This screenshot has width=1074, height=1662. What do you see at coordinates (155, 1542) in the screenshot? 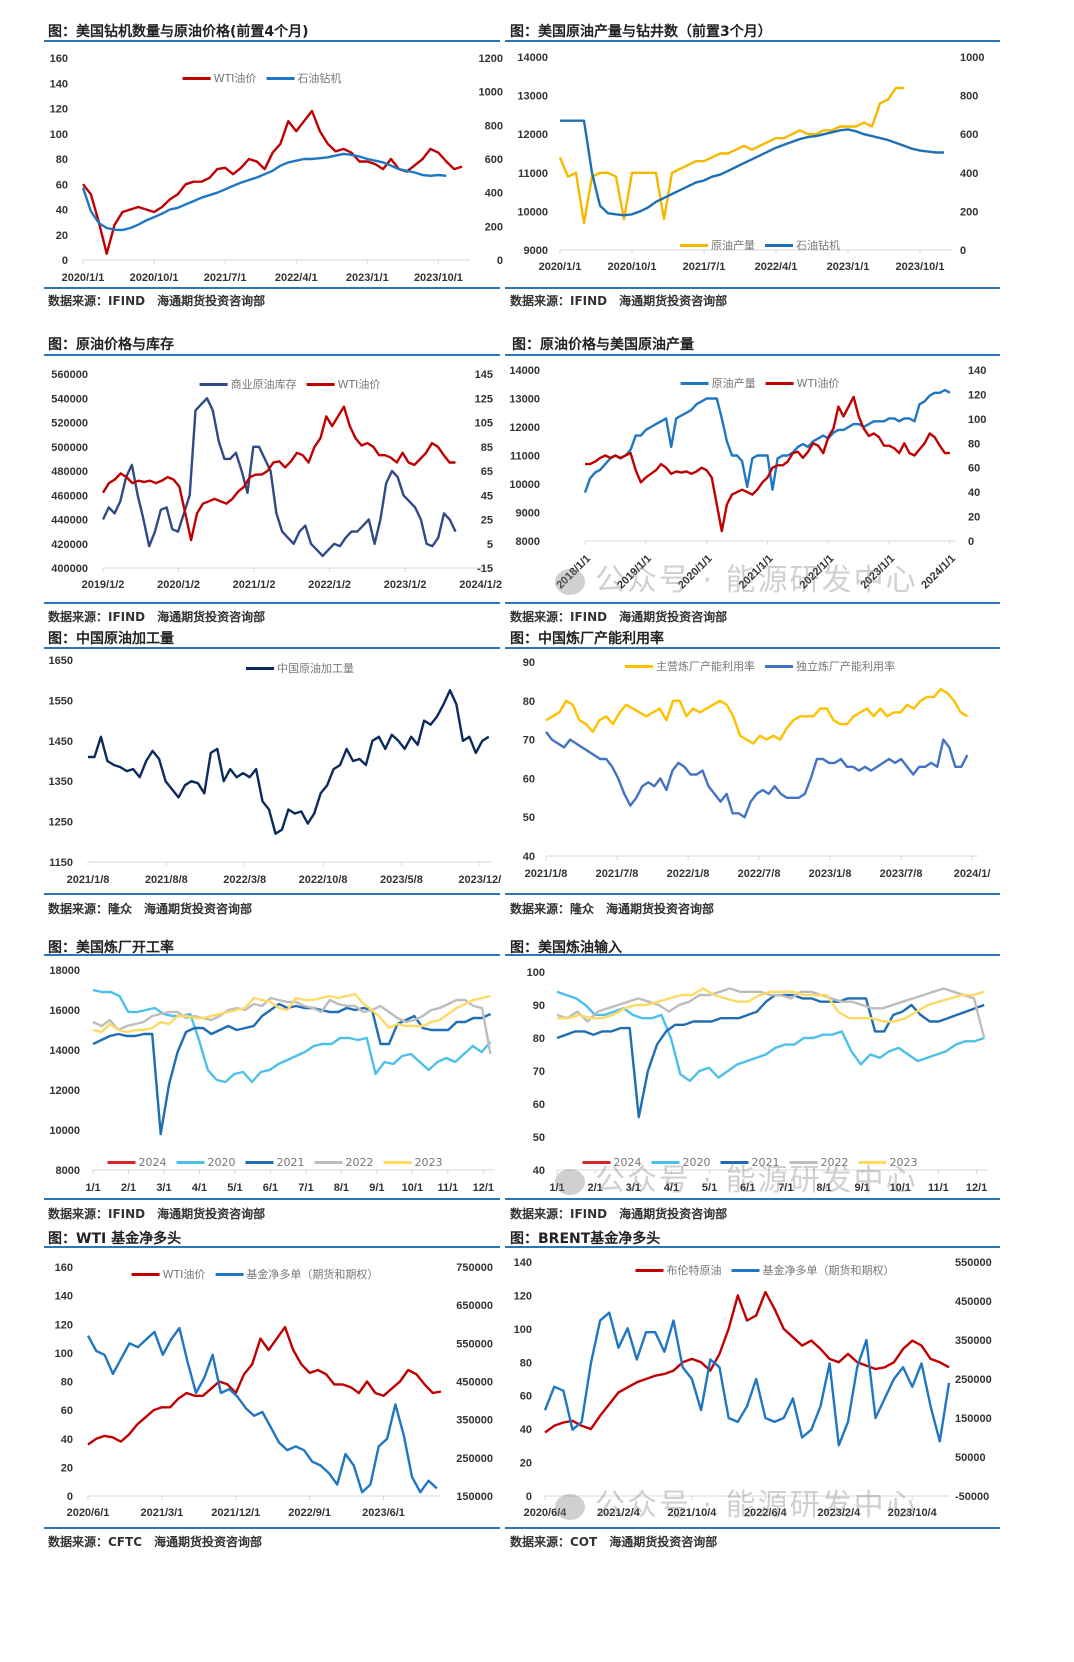
I see `data-source: 数据来源：CFTC 海通期货投资咨询部` at bounding box center [155, 1542].